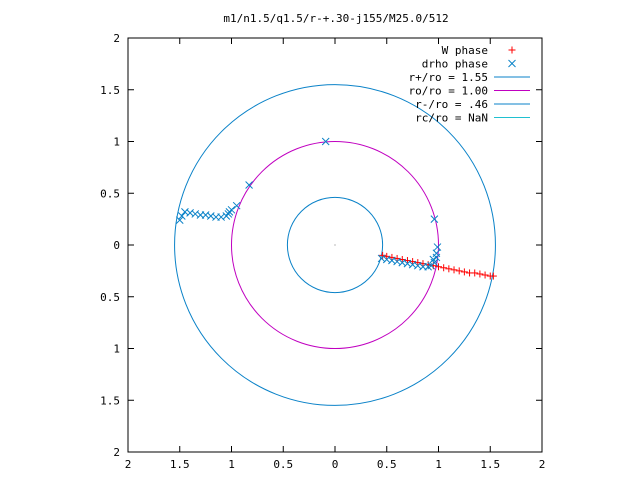 The height and width of the screenshot is (480, 640). I want to click on circle-0.46, so click(335, 245).